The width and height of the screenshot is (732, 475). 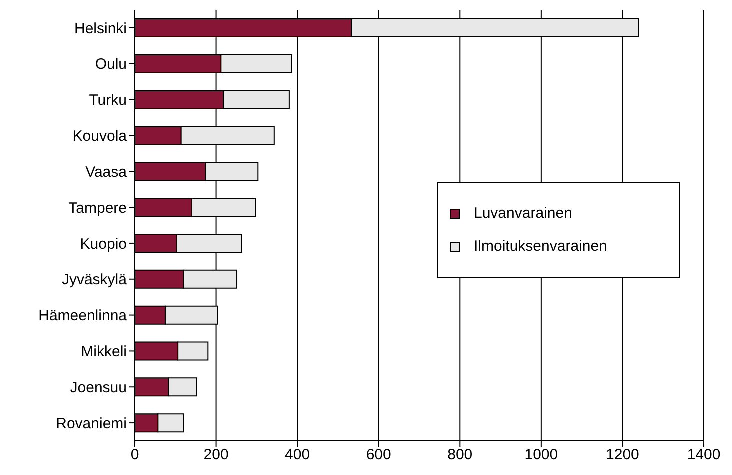 What do you see at coordinates (97, 208) in the screenshot?
I see `y-tick-label: Tampere` at bounding box center [97, 208].